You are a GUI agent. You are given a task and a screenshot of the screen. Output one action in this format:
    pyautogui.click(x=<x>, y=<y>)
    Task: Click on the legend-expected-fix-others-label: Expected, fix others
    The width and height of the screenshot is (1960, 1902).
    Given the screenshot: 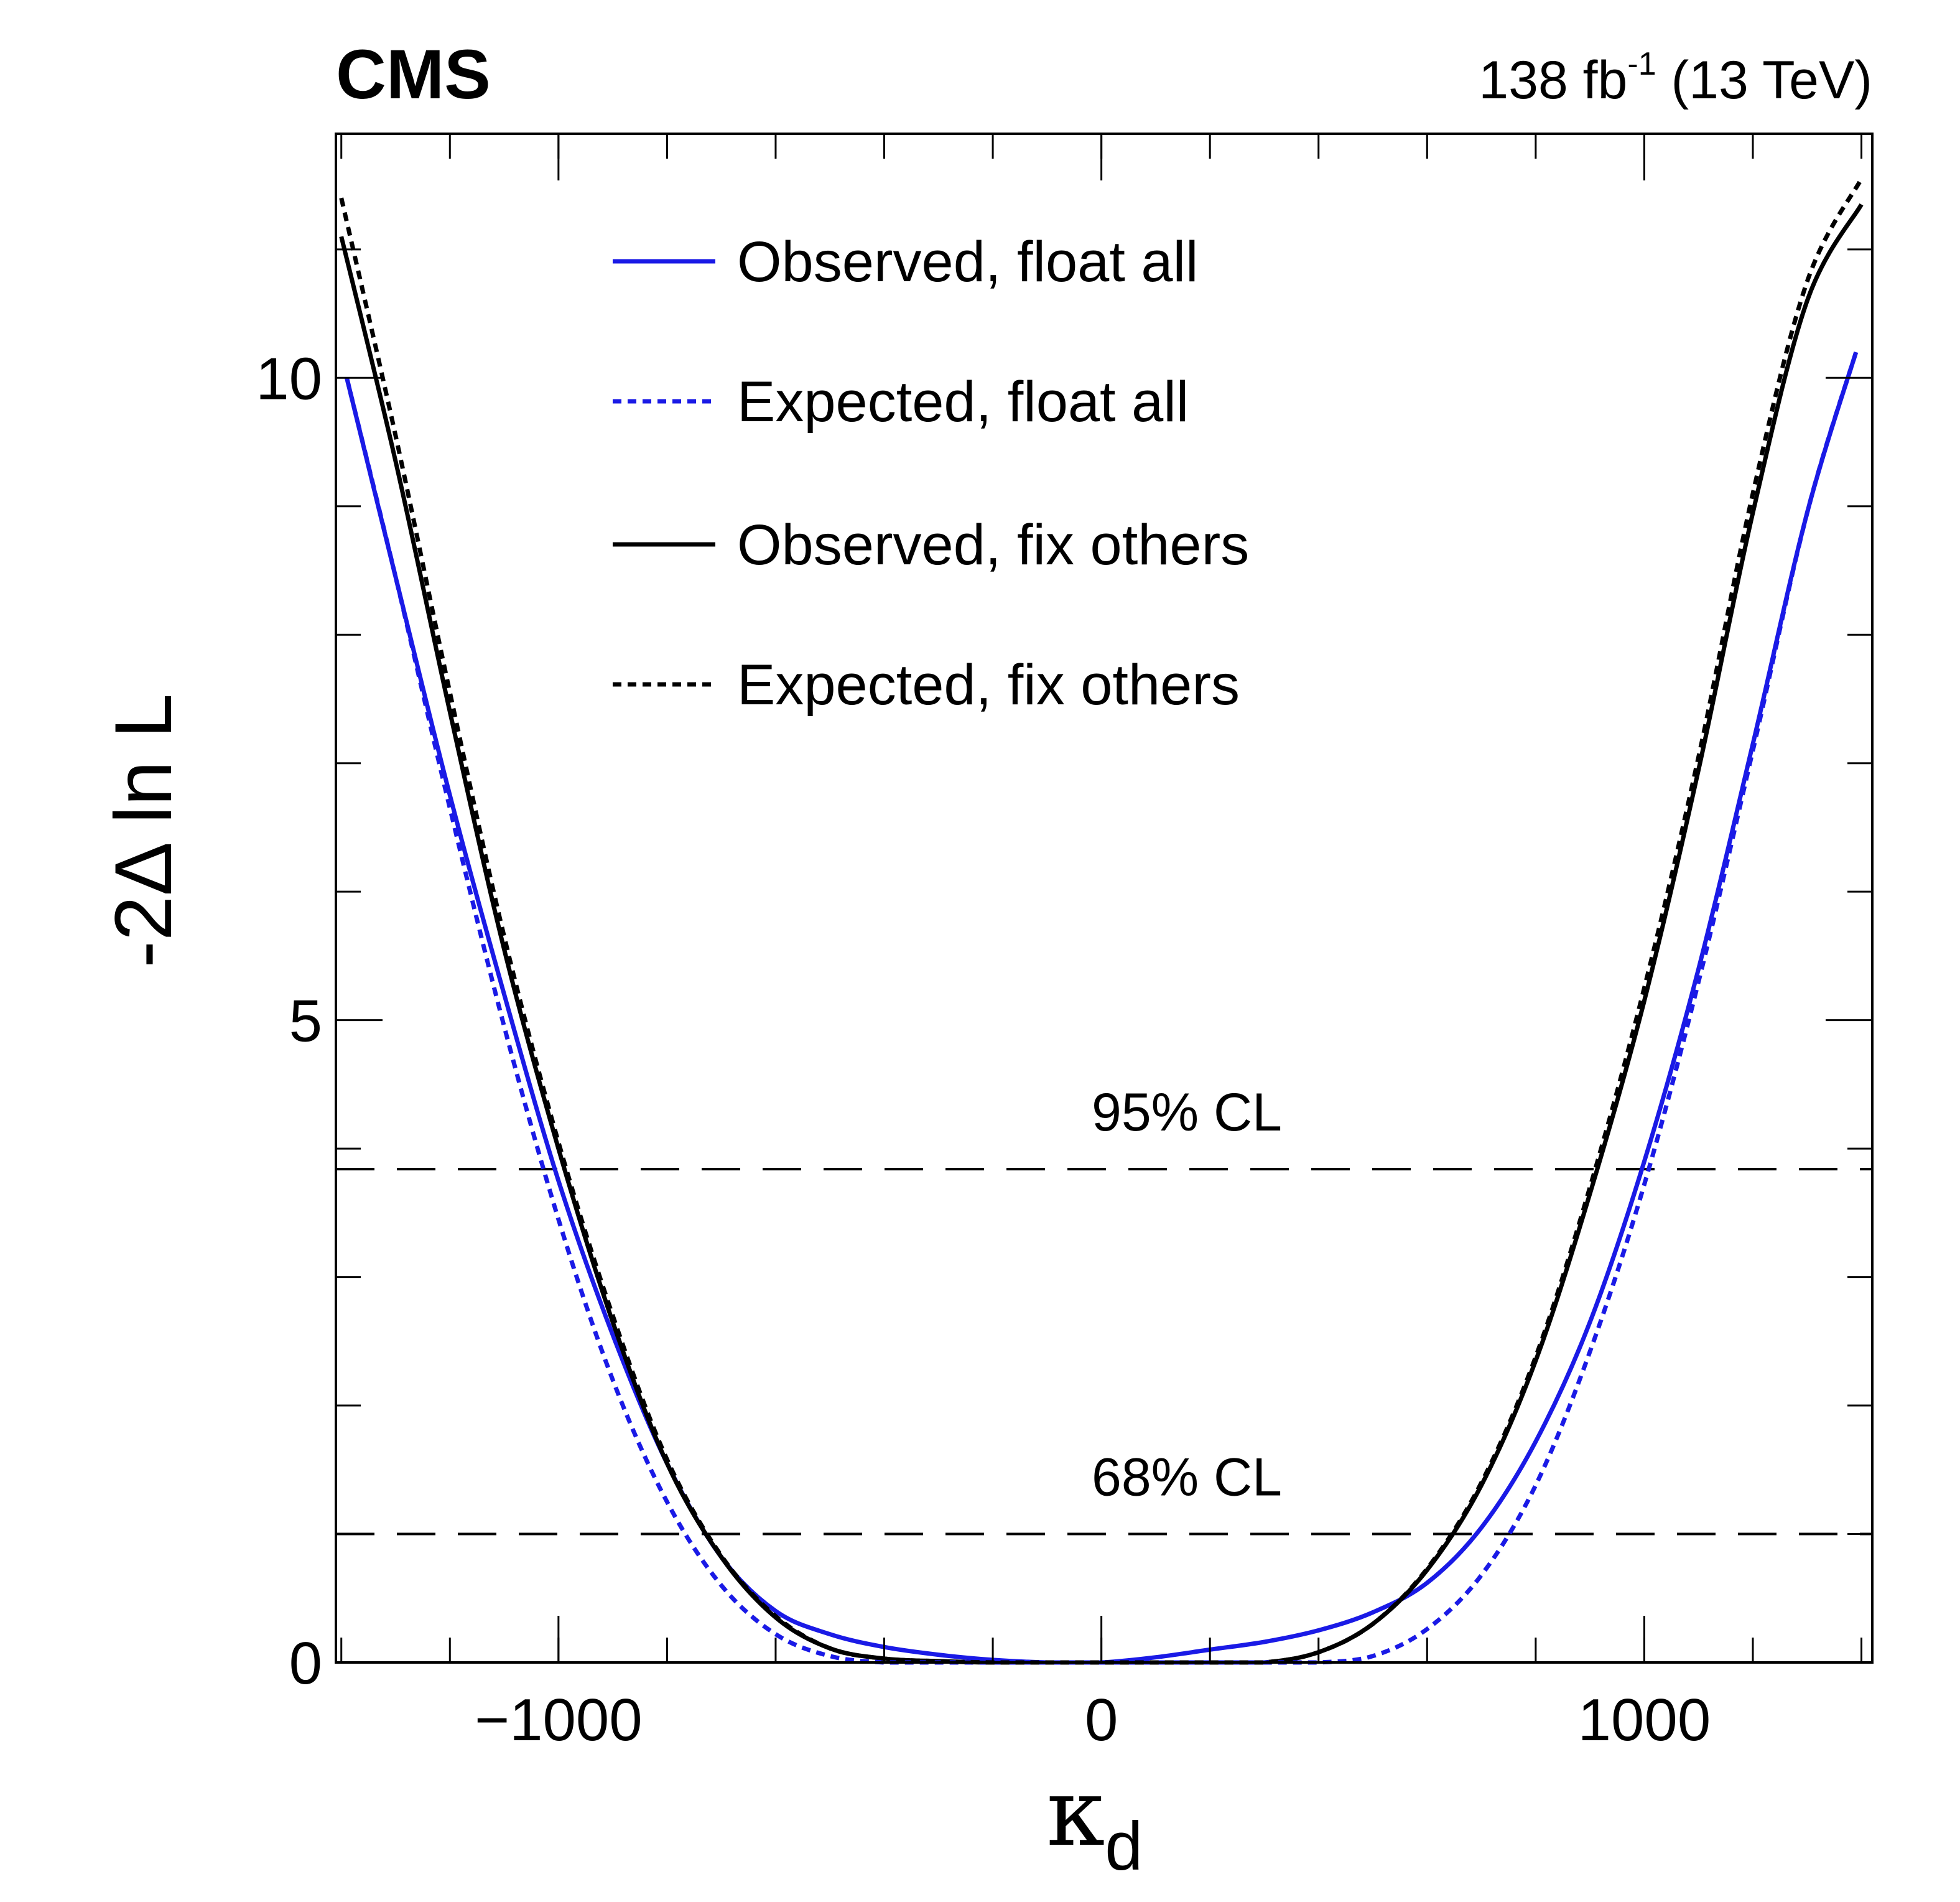 What is the action you would take?
    pyautogui.click(x=988, y=685)
    